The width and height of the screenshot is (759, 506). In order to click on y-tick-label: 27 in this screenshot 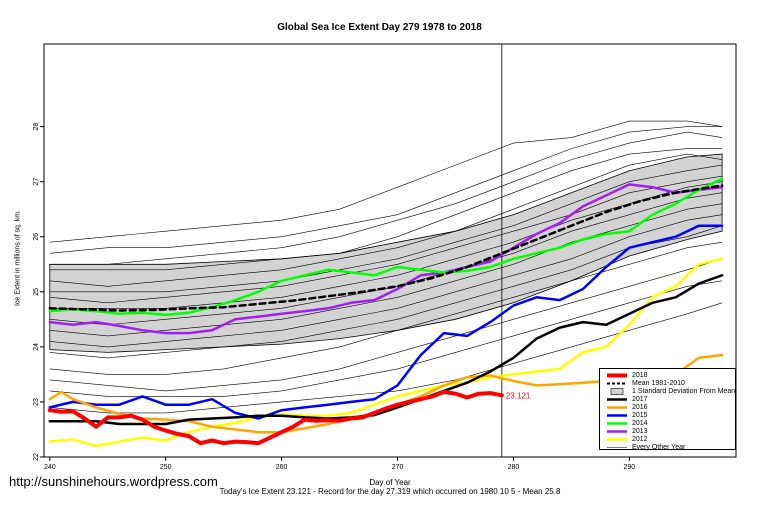, I will do `click(36, 182)`.